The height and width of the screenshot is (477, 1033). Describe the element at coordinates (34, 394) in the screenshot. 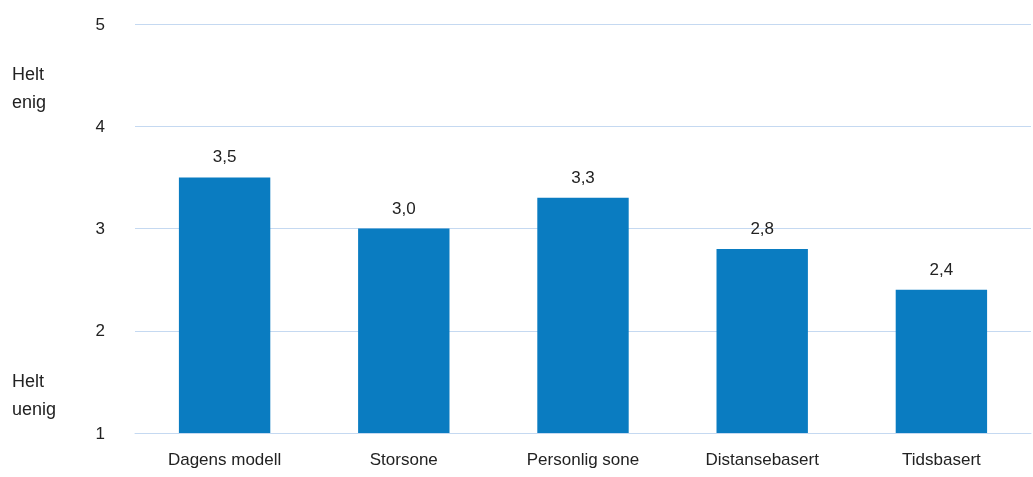

I see `text: Helt uenig` at that location.